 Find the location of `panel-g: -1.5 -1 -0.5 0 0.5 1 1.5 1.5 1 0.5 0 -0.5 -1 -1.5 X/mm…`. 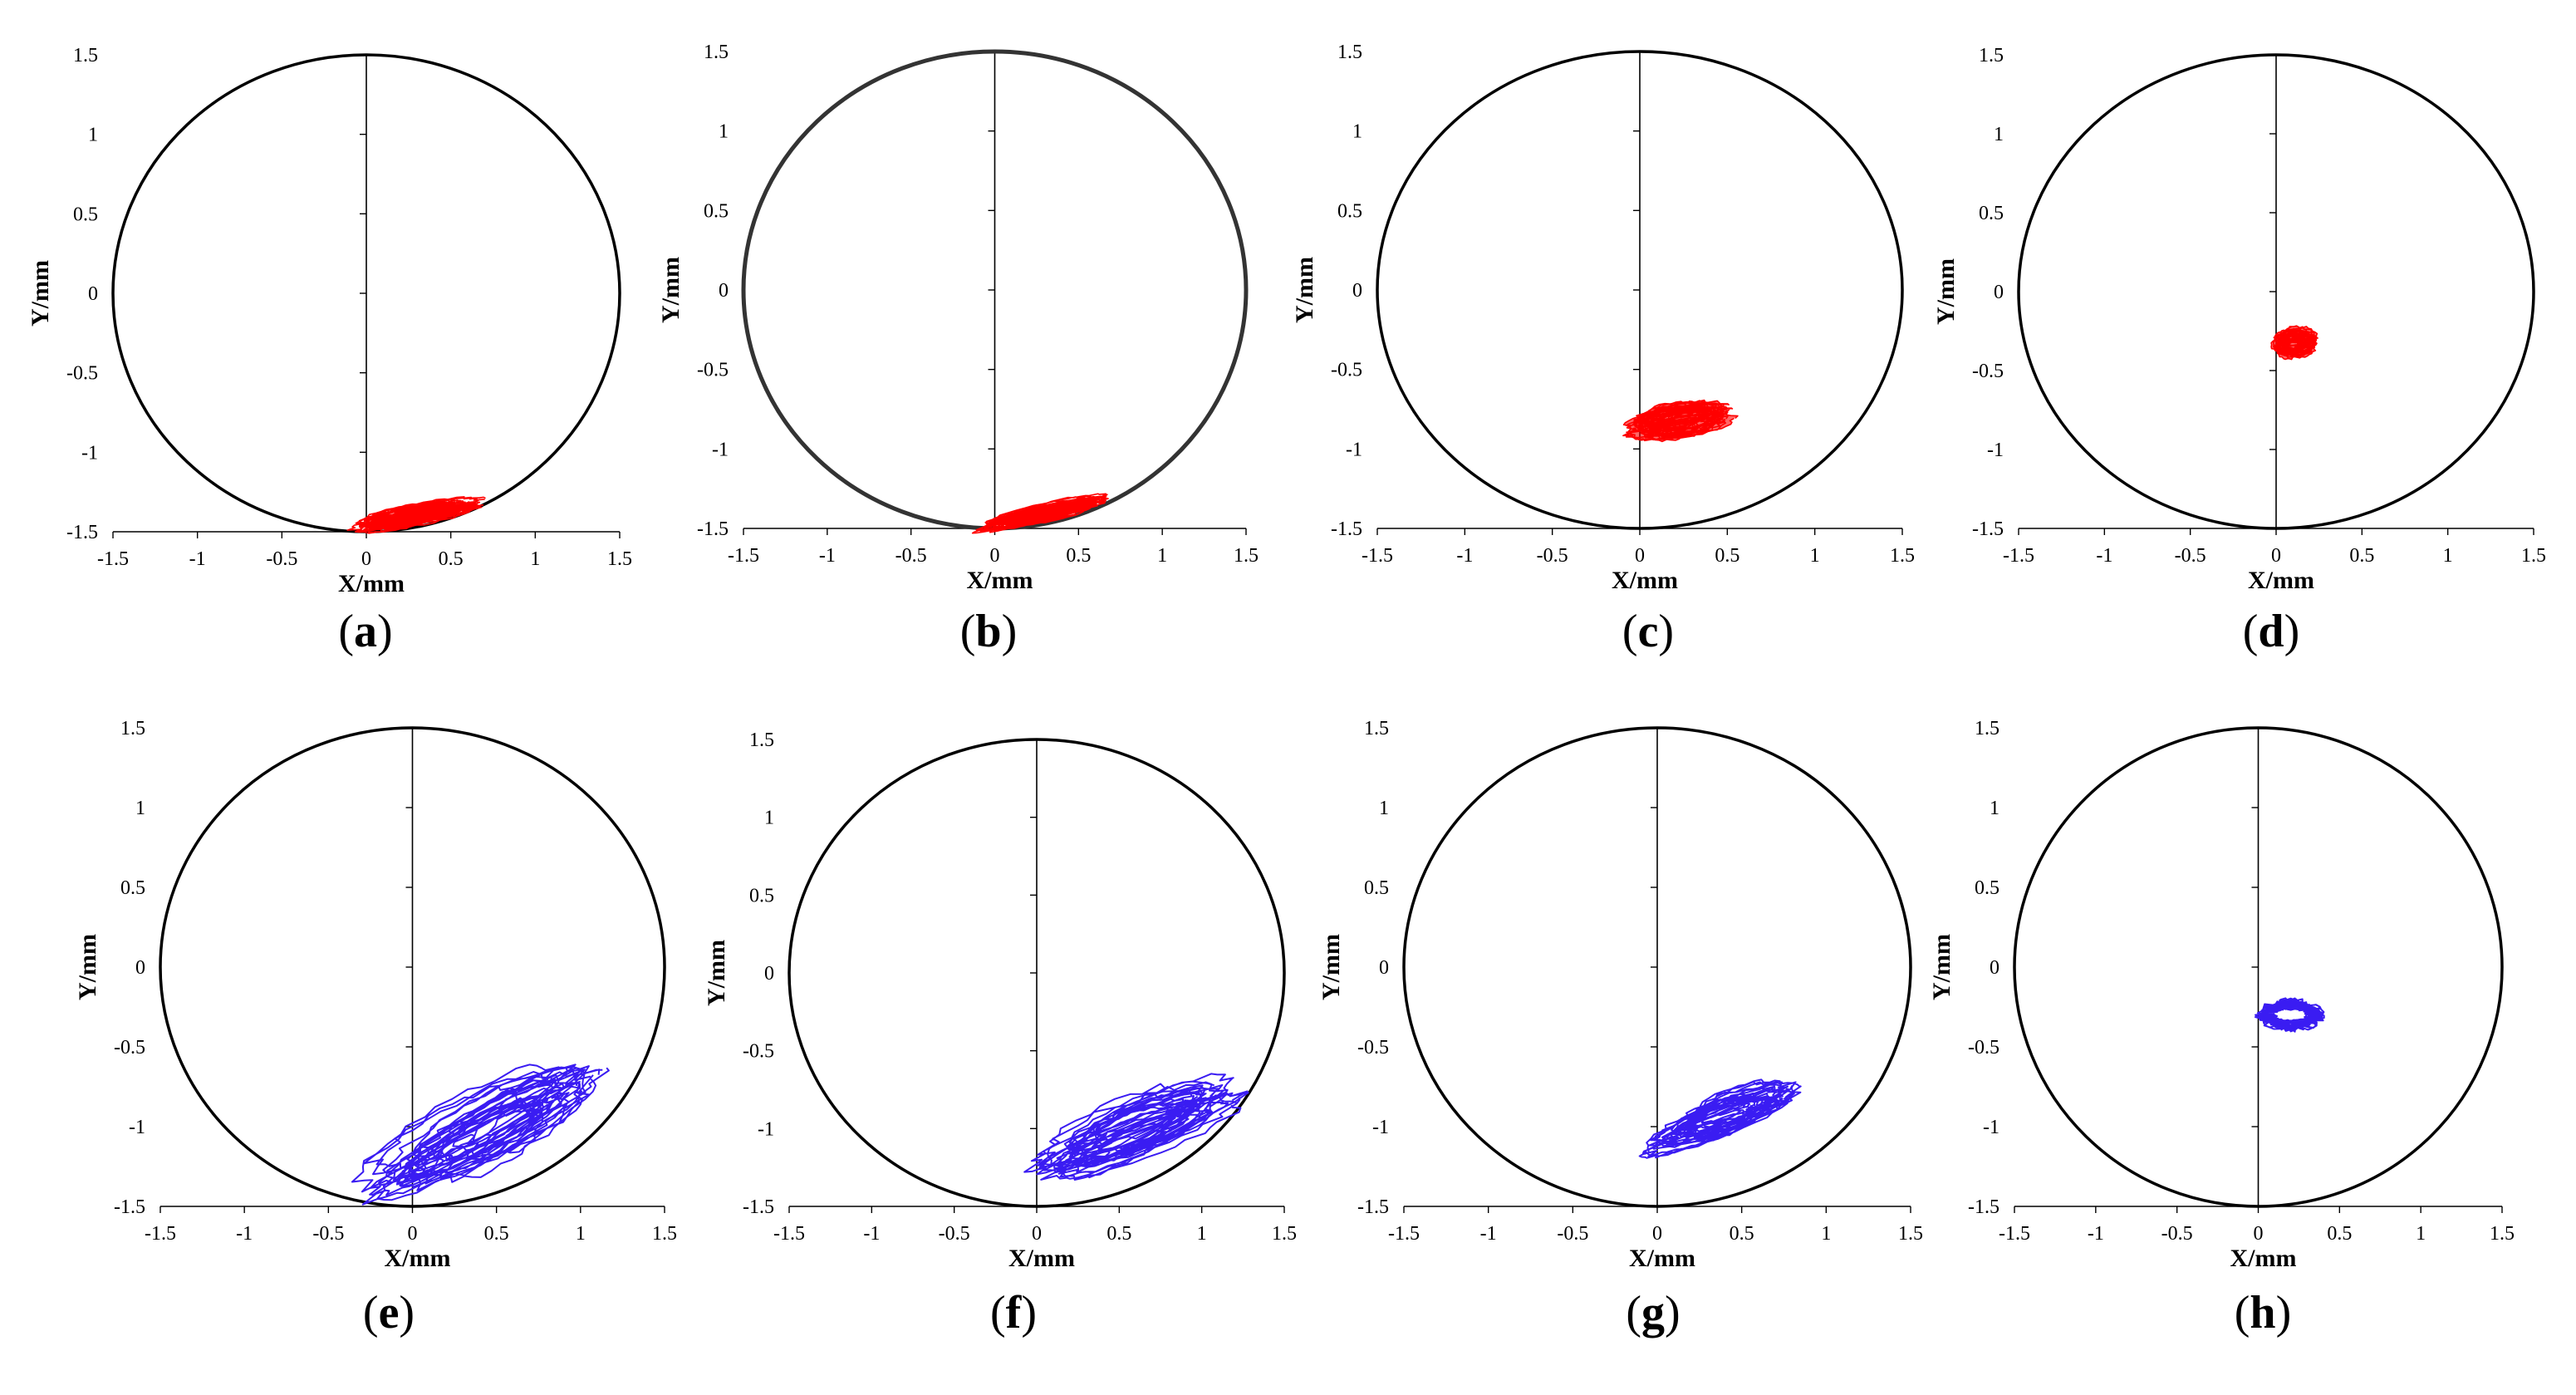

panel-g: -1.5 -1 -0.5 0 0.5 1 1.5 1.5 1 0.5 0 -0.5 -1 -1.5 X/mm… is located at coordinates (1620, 1028).